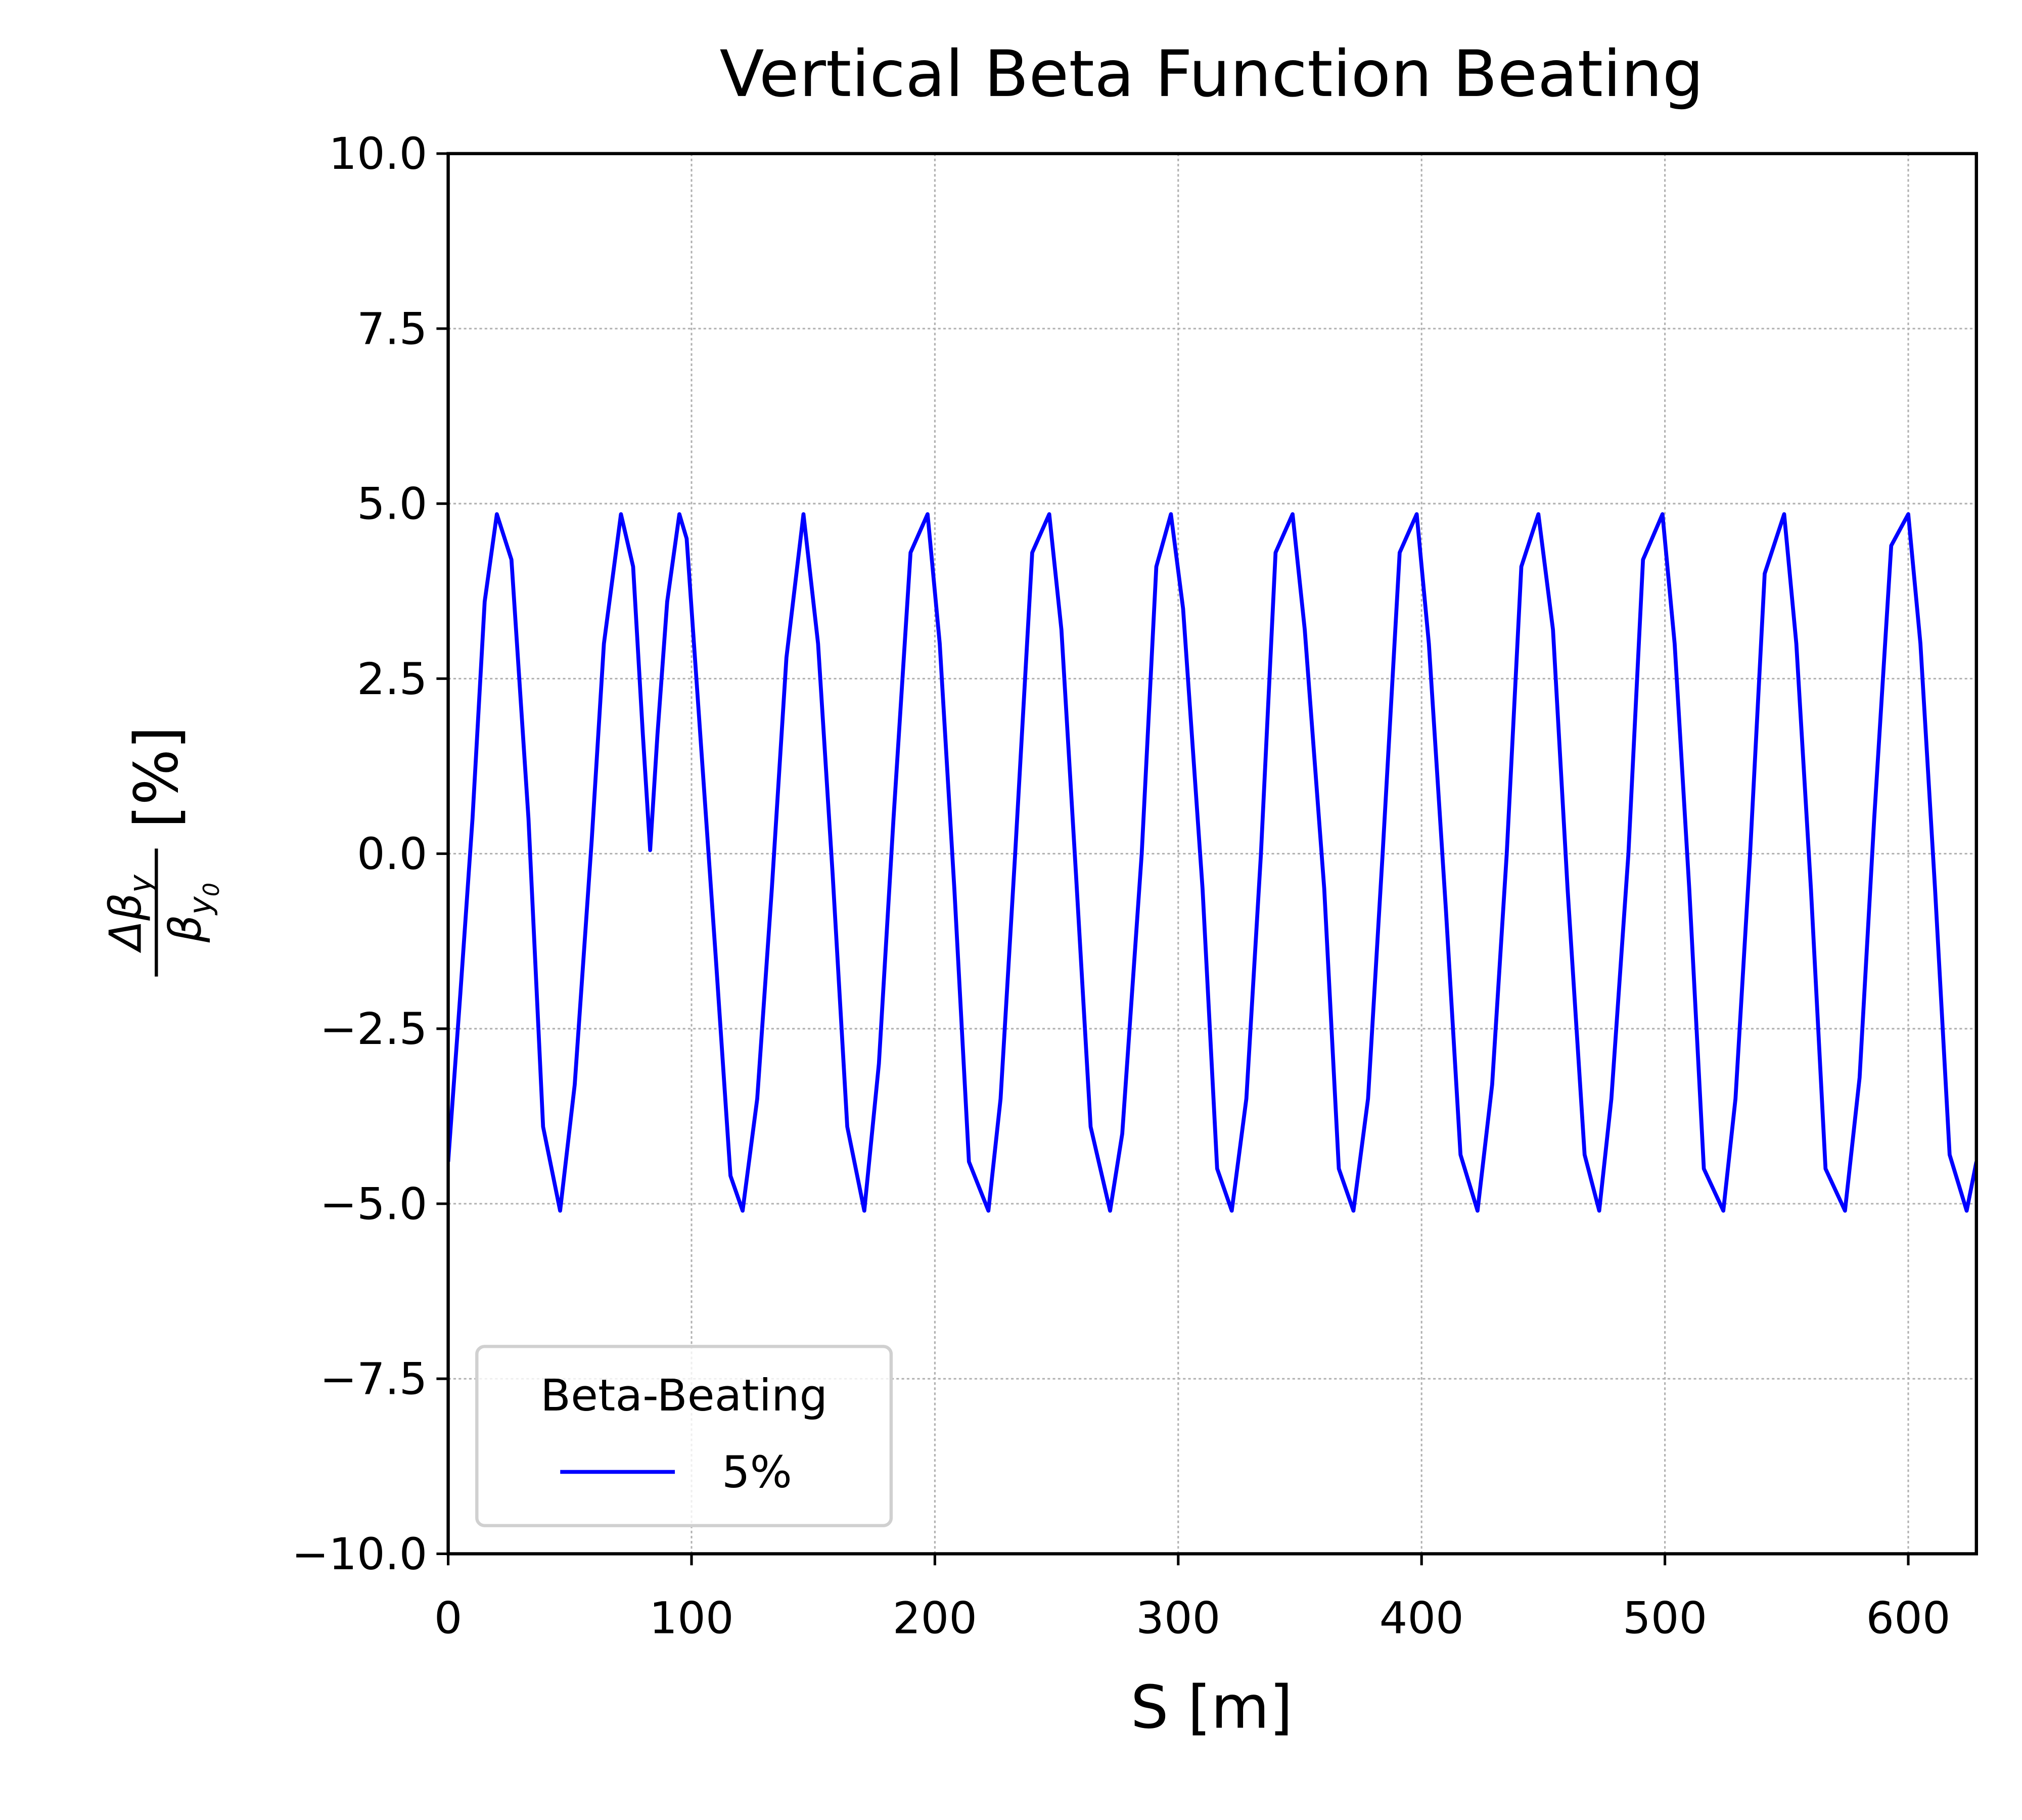 Image resolution: width=2022 pixels, height=1820 pixels. What do you see at coordinates (211, 889) in the screenshot?
I see `y-label-subsub: 0` at bounding box center [211, 889].